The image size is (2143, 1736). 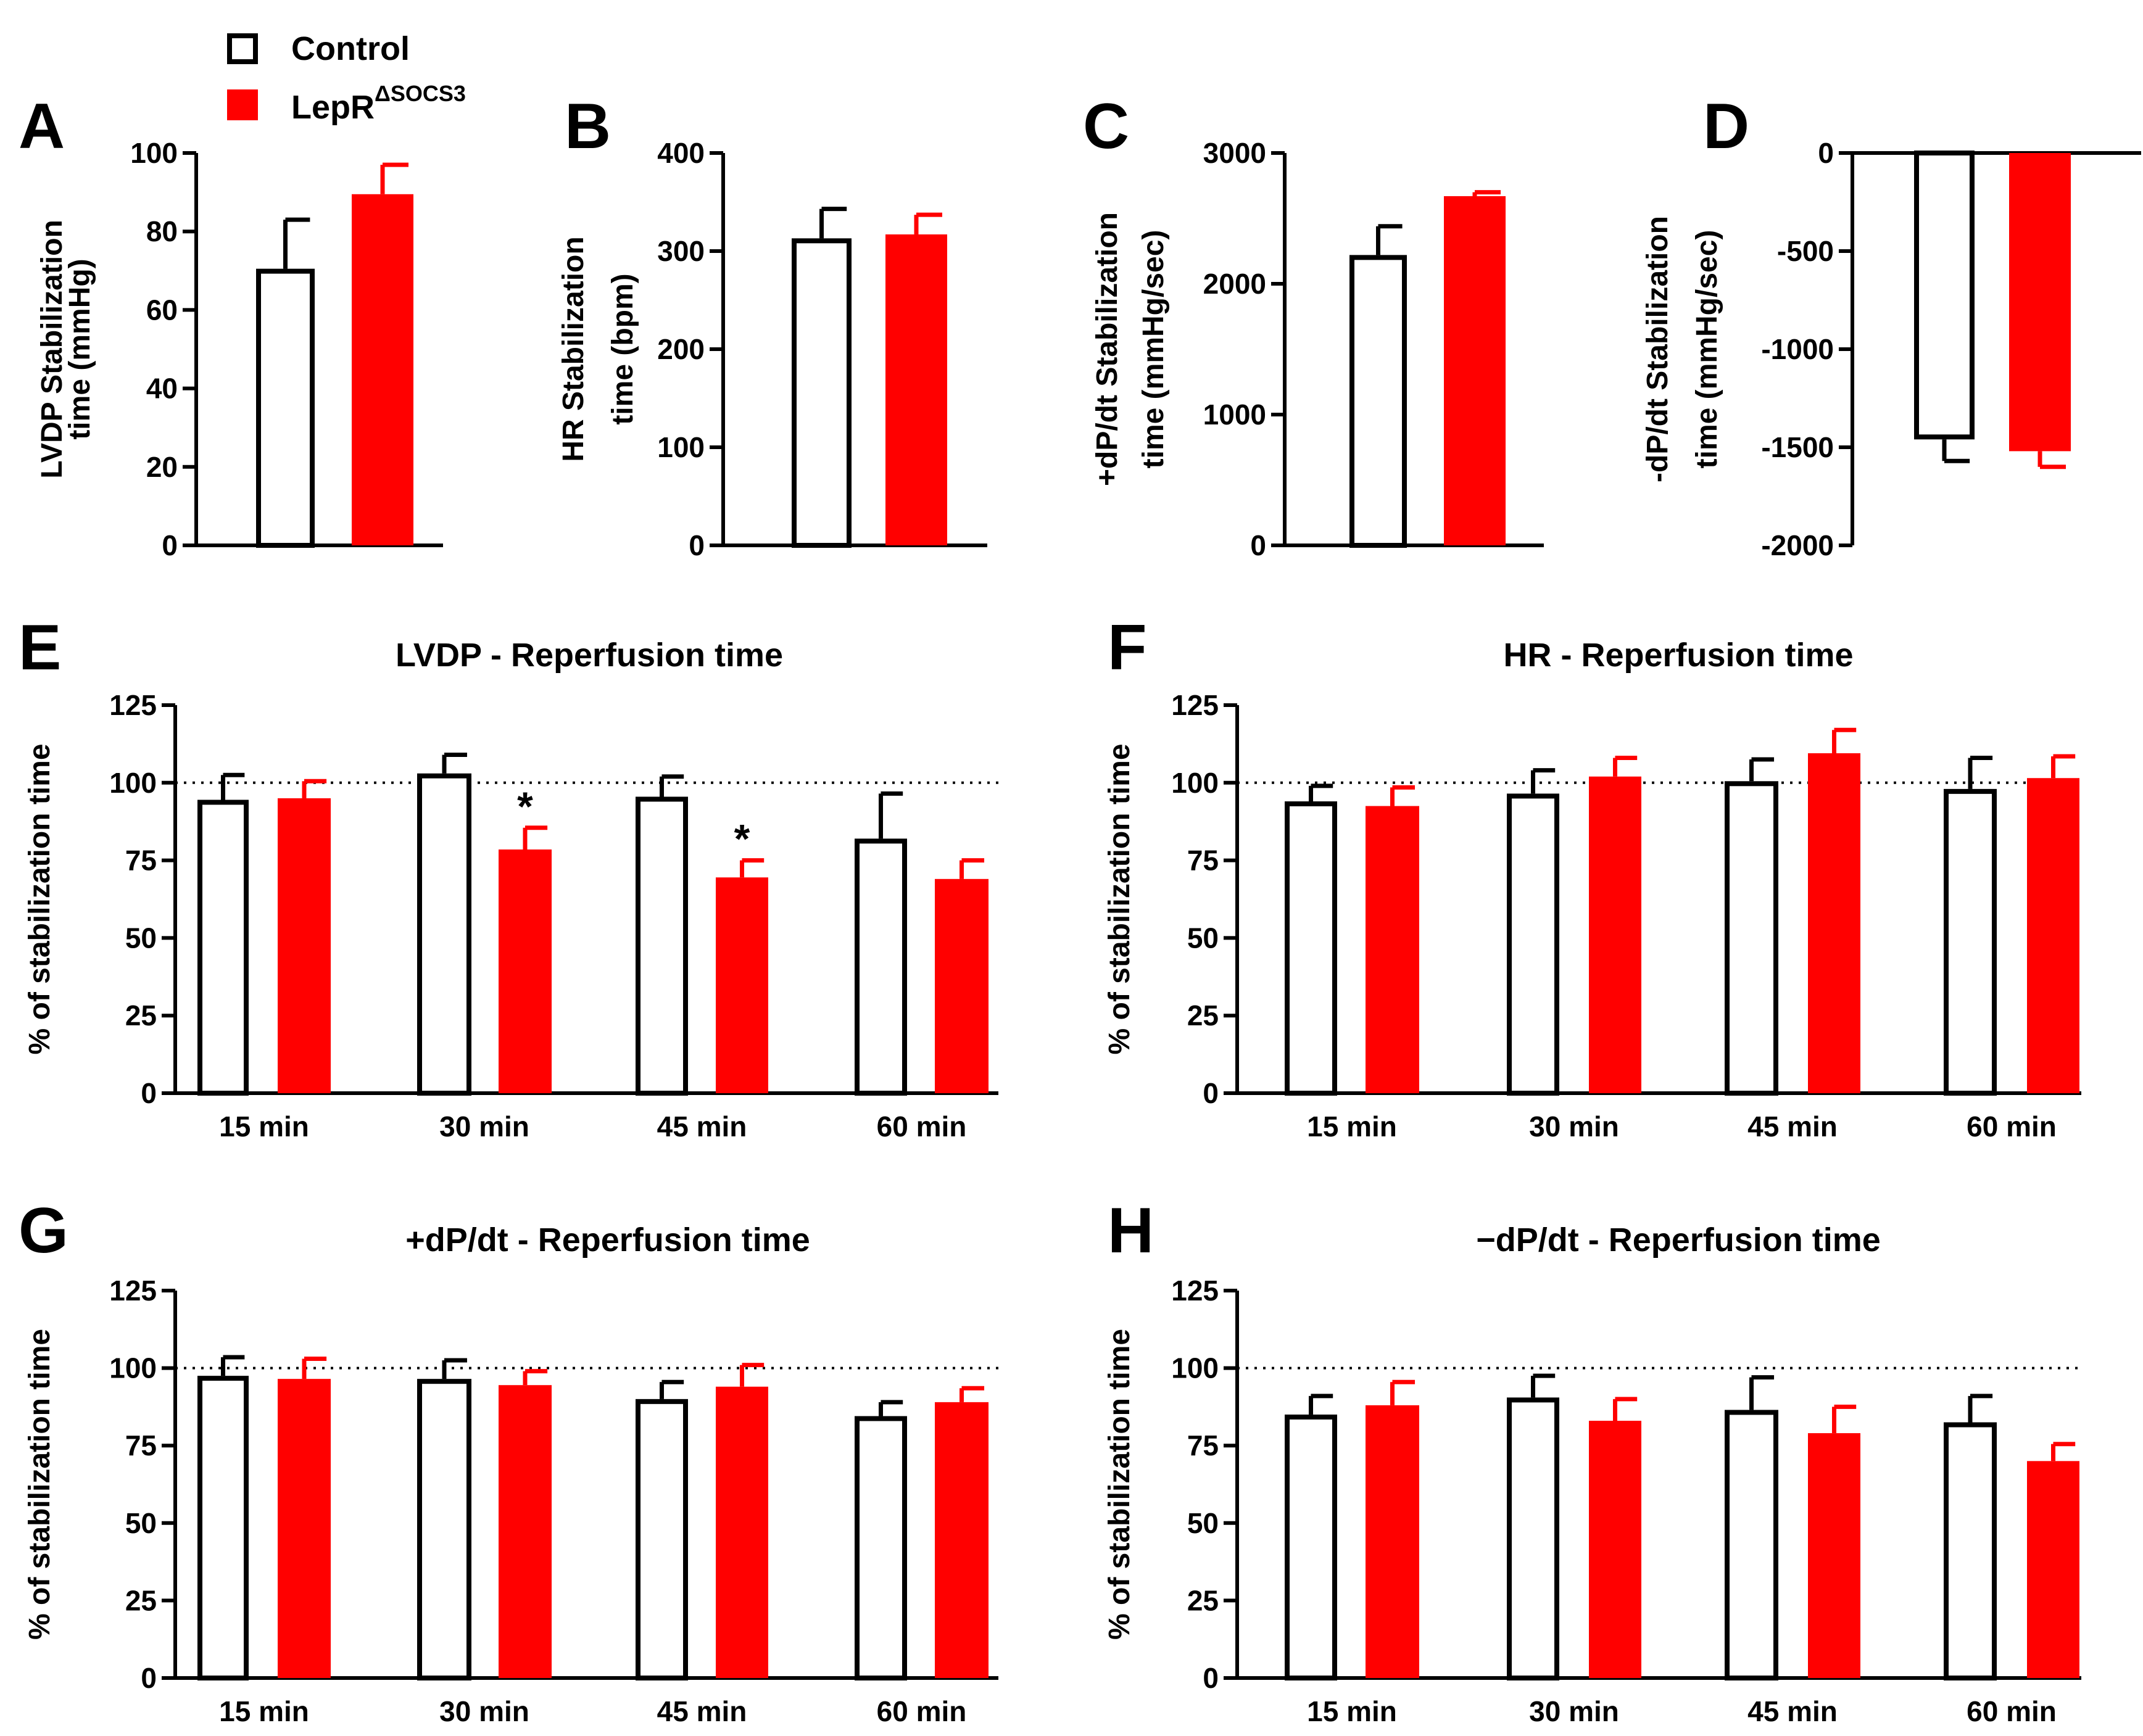 I want to click on chart-title-h: −dP/dt - Reperfusion time, so click(x=1678, y=1240).